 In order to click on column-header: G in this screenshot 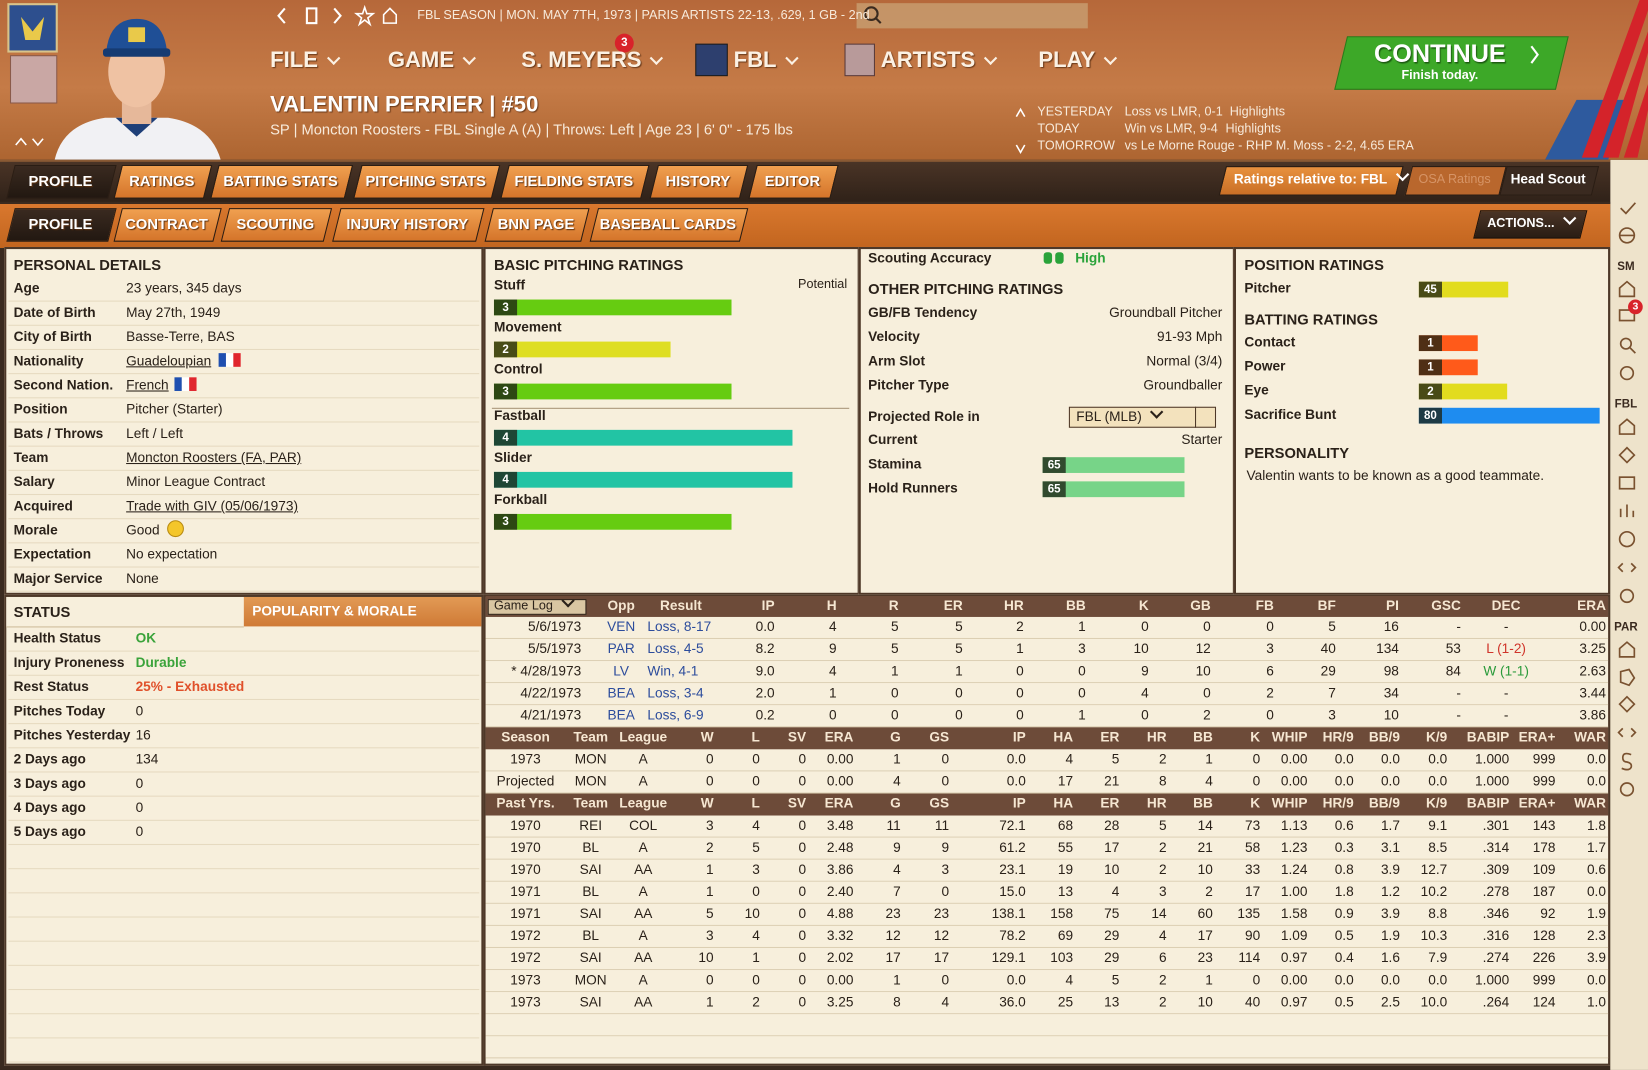, I will do `click(895, 736)`.